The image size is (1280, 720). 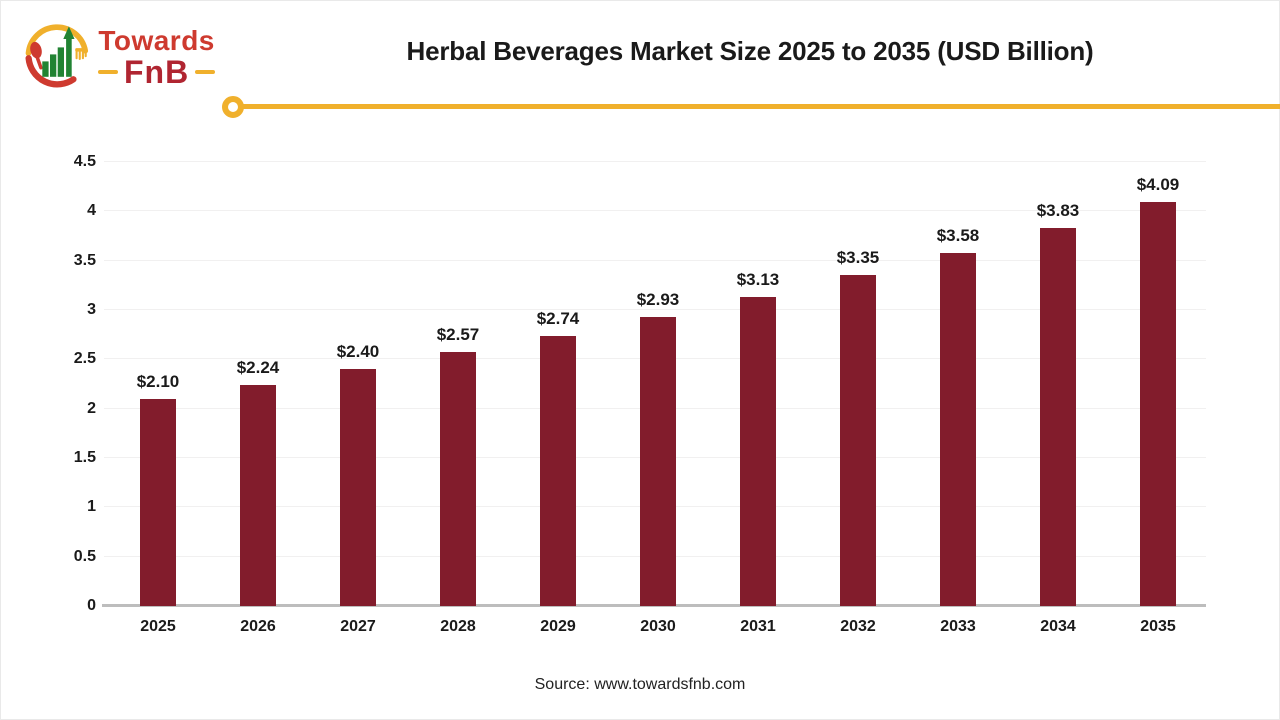 What do you see at coordinates (658, 626) in the screenshot?
I see `x-tick-label: 2030` at bounding box center [658, 626].